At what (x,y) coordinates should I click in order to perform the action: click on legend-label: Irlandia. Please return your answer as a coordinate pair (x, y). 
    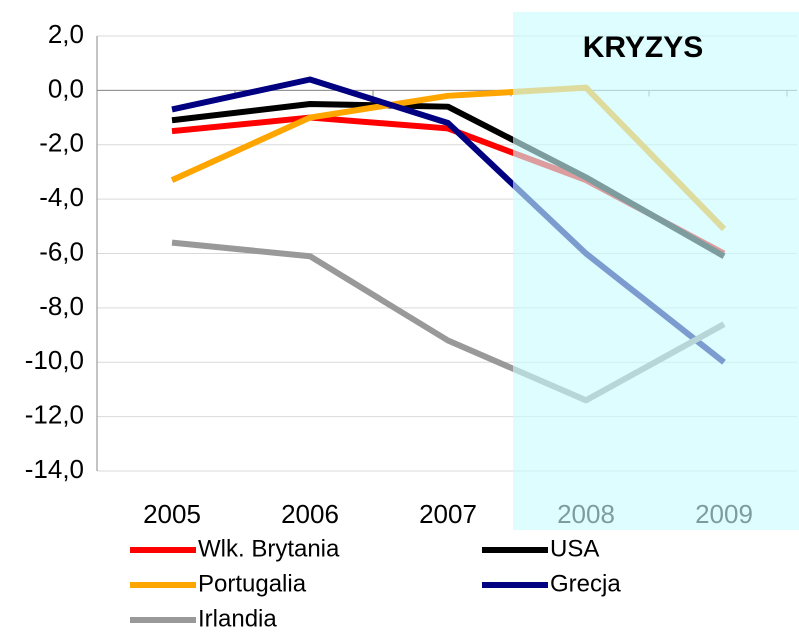
    Looking at the image, I should click on (237, 618).